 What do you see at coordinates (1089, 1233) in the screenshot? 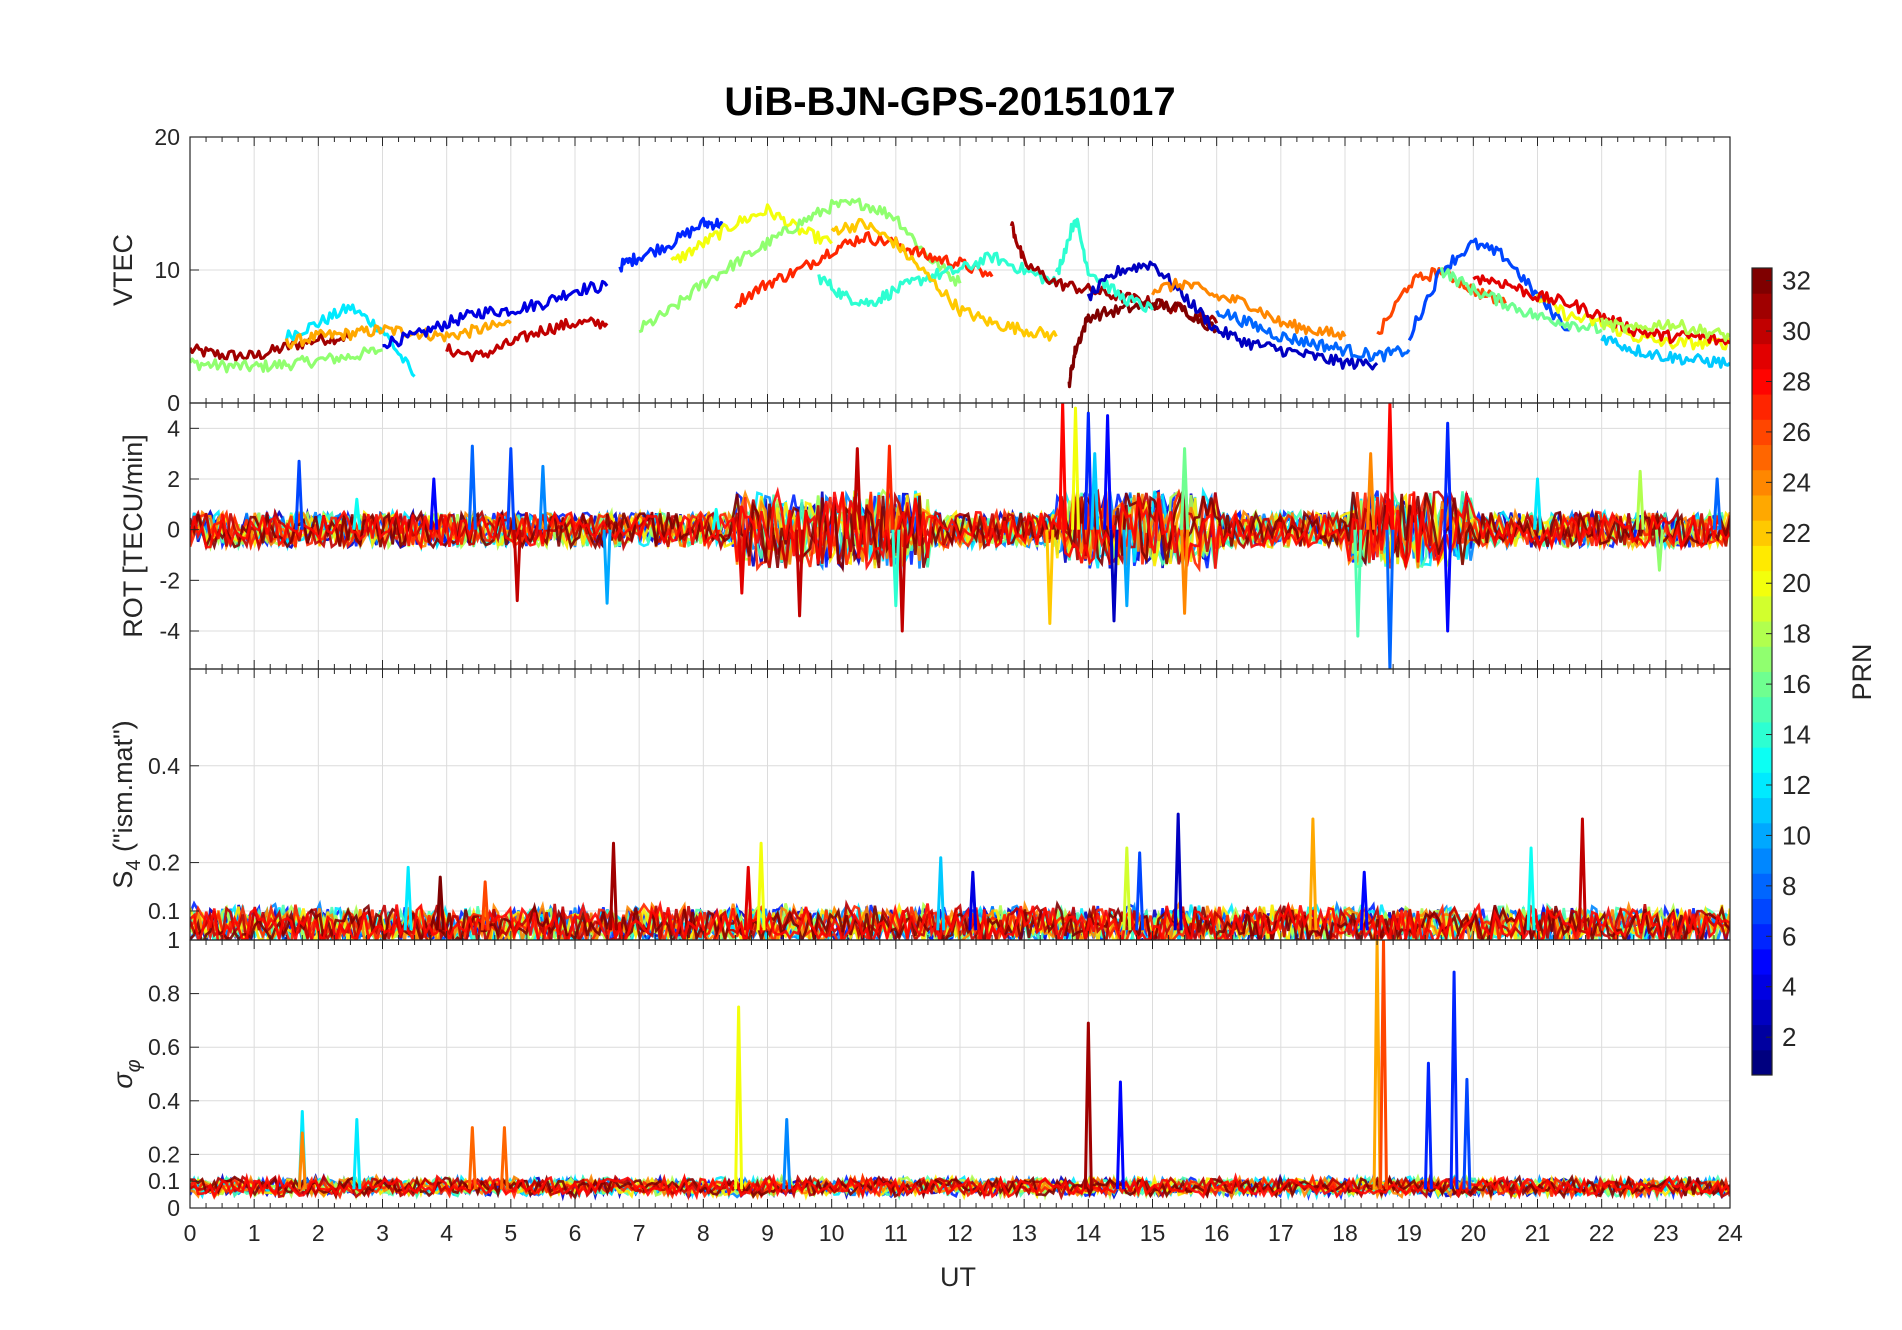
I see `x-tick-label: 14` at bounding box center [1089, 1233].